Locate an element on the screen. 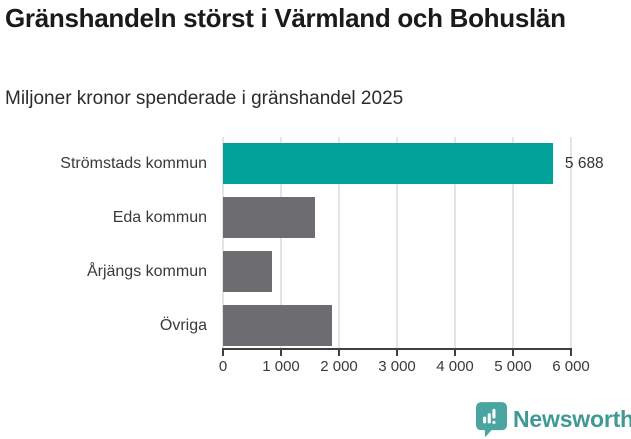 The height and width of the screenshot is (439, 631). category-label: Övriga is located at coordinates (183, 325).